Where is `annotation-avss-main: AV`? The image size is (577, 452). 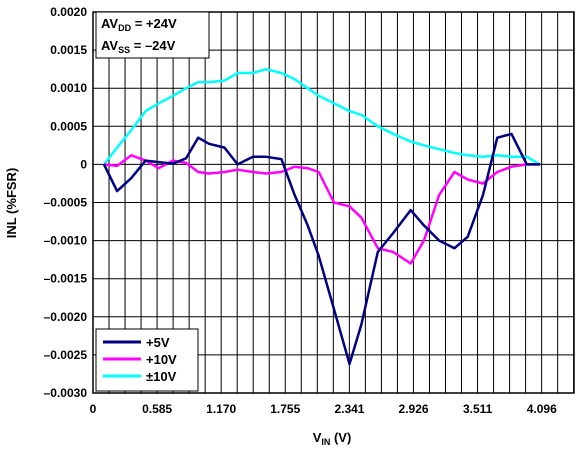
annotation-avss-main: AV is located at coordinates (109, 45).